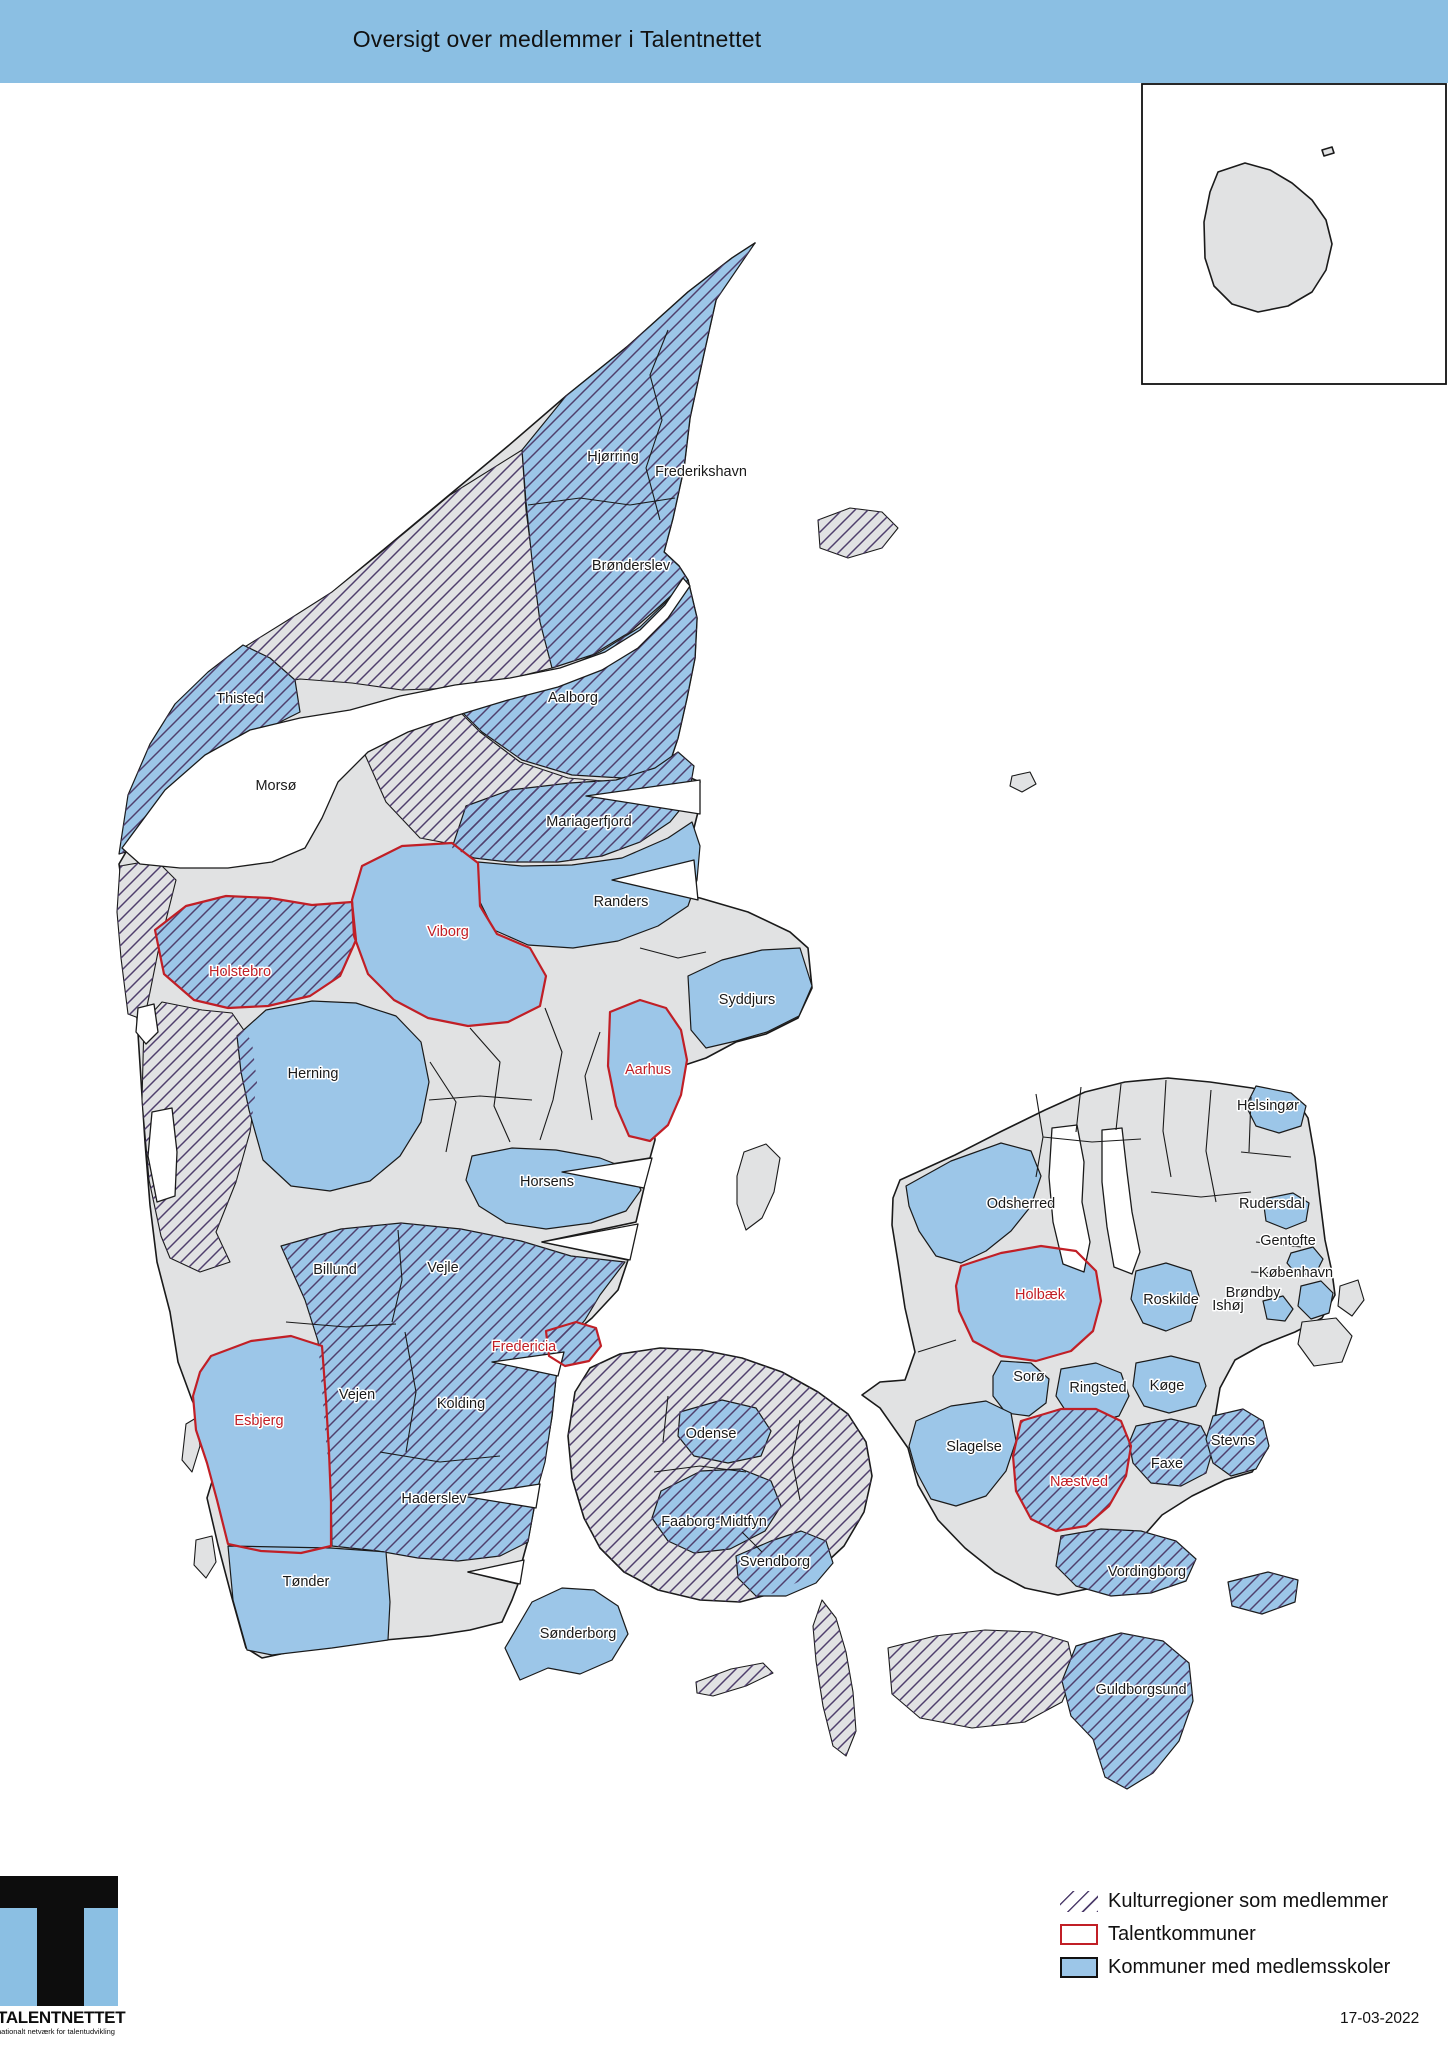 The width and height of the screenshot is (1448, 2048). I want to click on municipality-label-guldborgsund: Guldborgsund, so click(1140, 1690).